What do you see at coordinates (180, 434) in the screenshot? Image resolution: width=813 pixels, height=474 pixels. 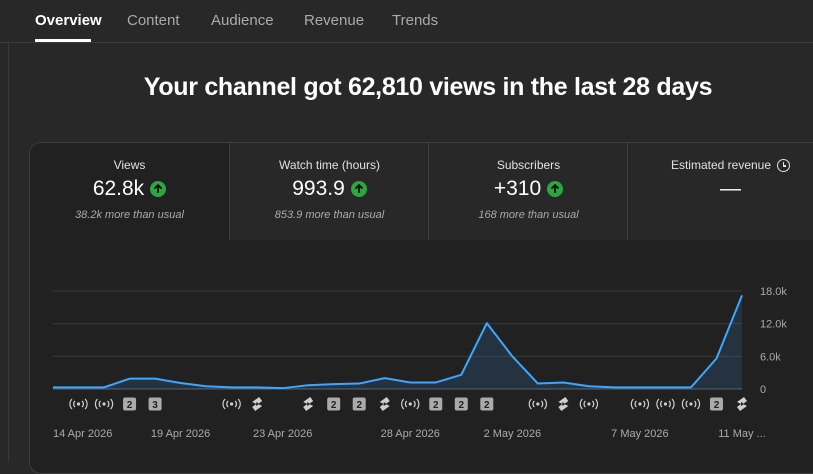 I see `x-tick-label: 19 Apr 2026` at bounding box center [180, 434].